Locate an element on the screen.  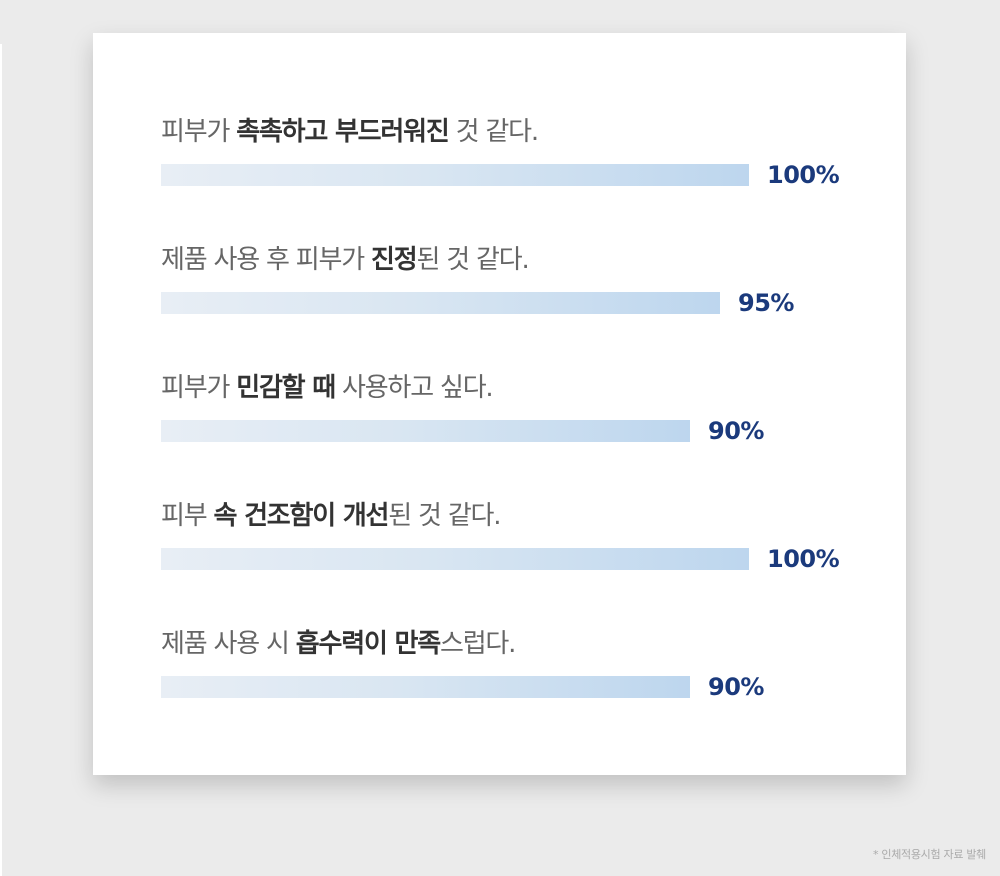
statement-text: 것 같다. is located at coordinates (494, 132).